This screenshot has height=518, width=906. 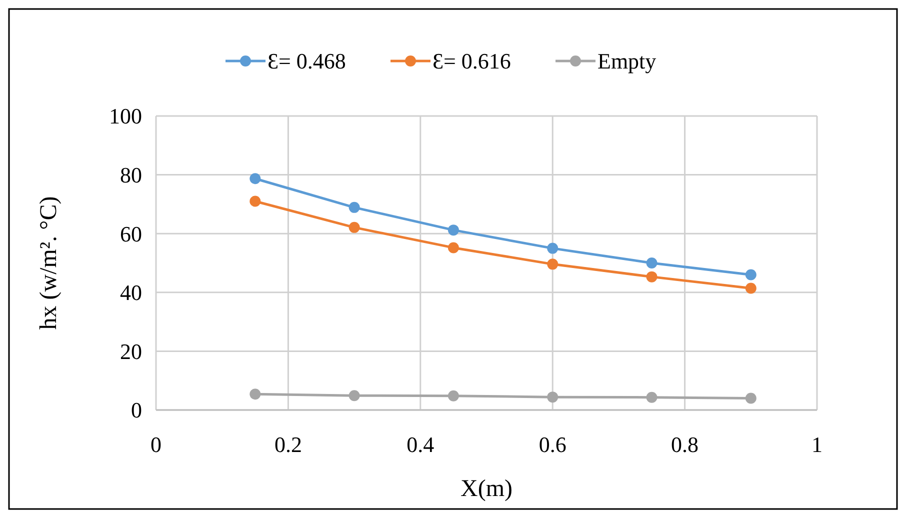 I want to click on x-tick-label: 0.4, so click(x=420, y=444).